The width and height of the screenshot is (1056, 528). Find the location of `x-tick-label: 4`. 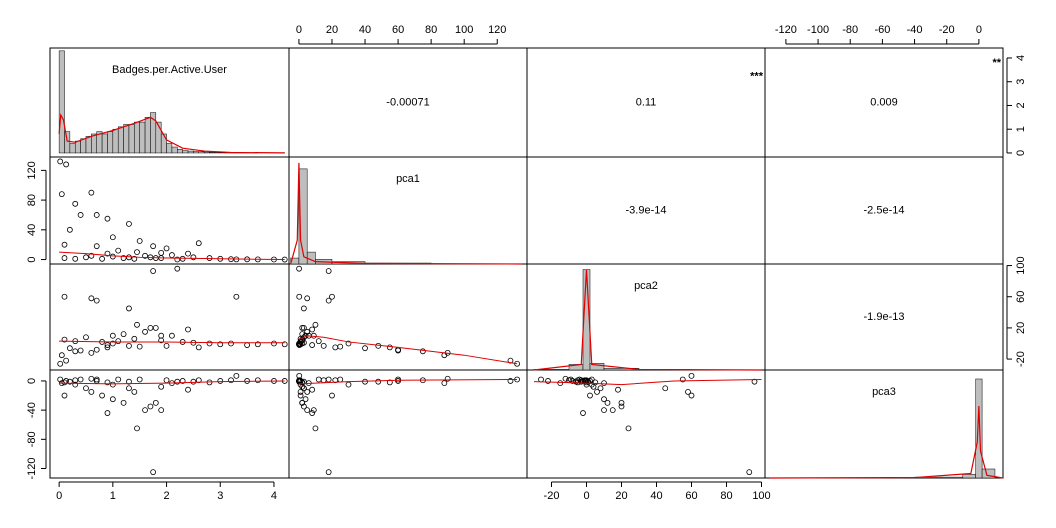

x-tick-label: 4 is located at coordinates (274, 496).